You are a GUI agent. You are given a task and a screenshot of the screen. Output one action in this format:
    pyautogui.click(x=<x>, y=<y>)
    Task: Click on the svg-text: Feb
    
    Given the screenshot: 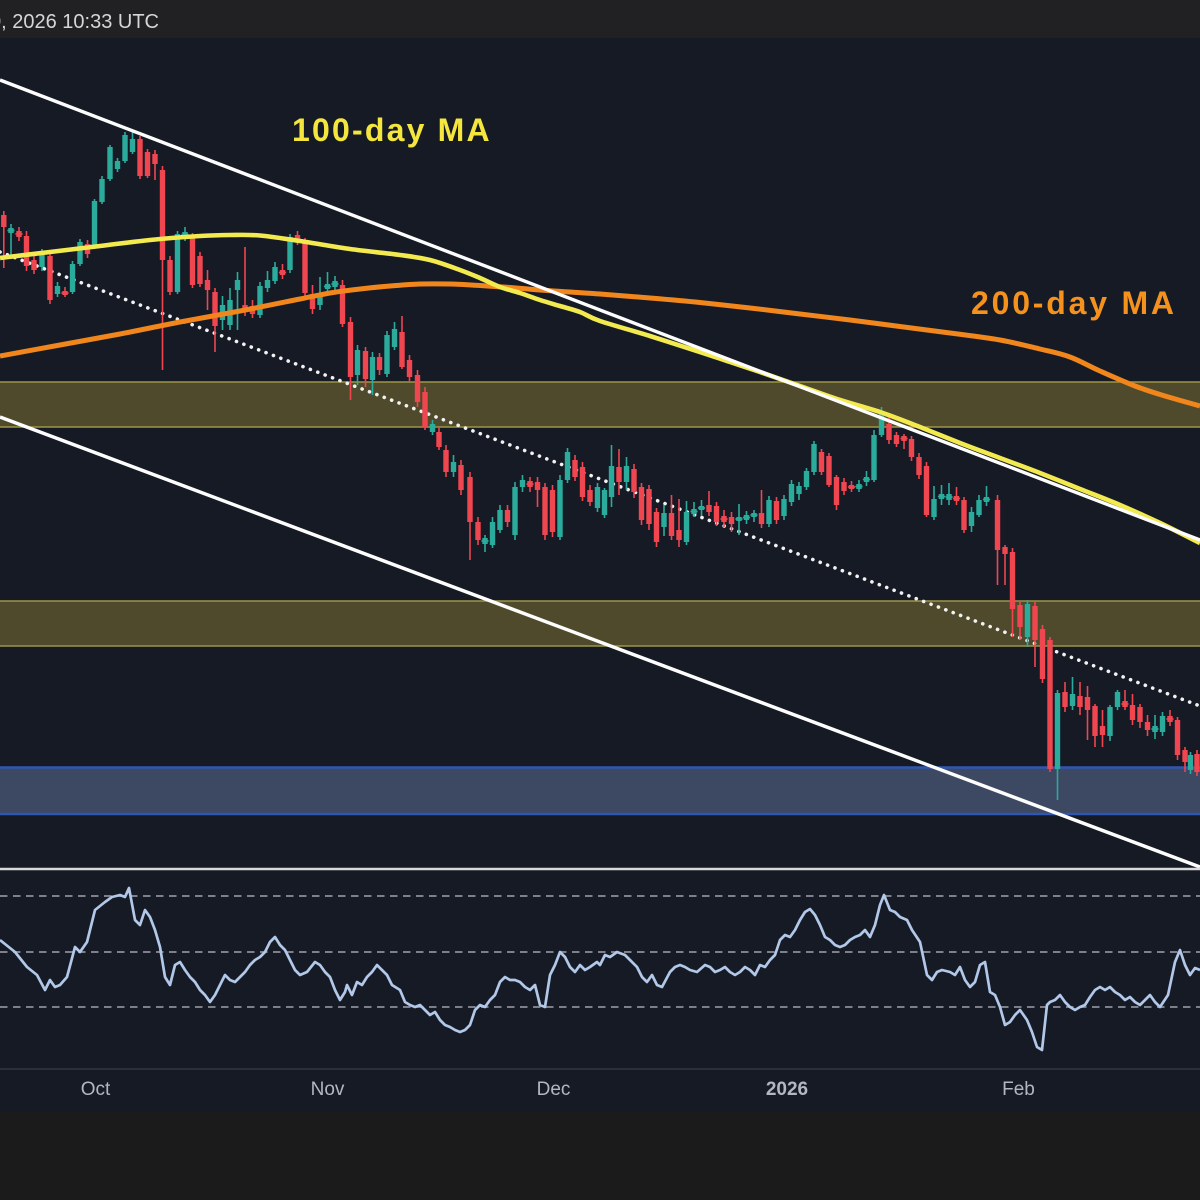 What is the action you would take?
    pyautogui.click(x=1018, y=1089)
    